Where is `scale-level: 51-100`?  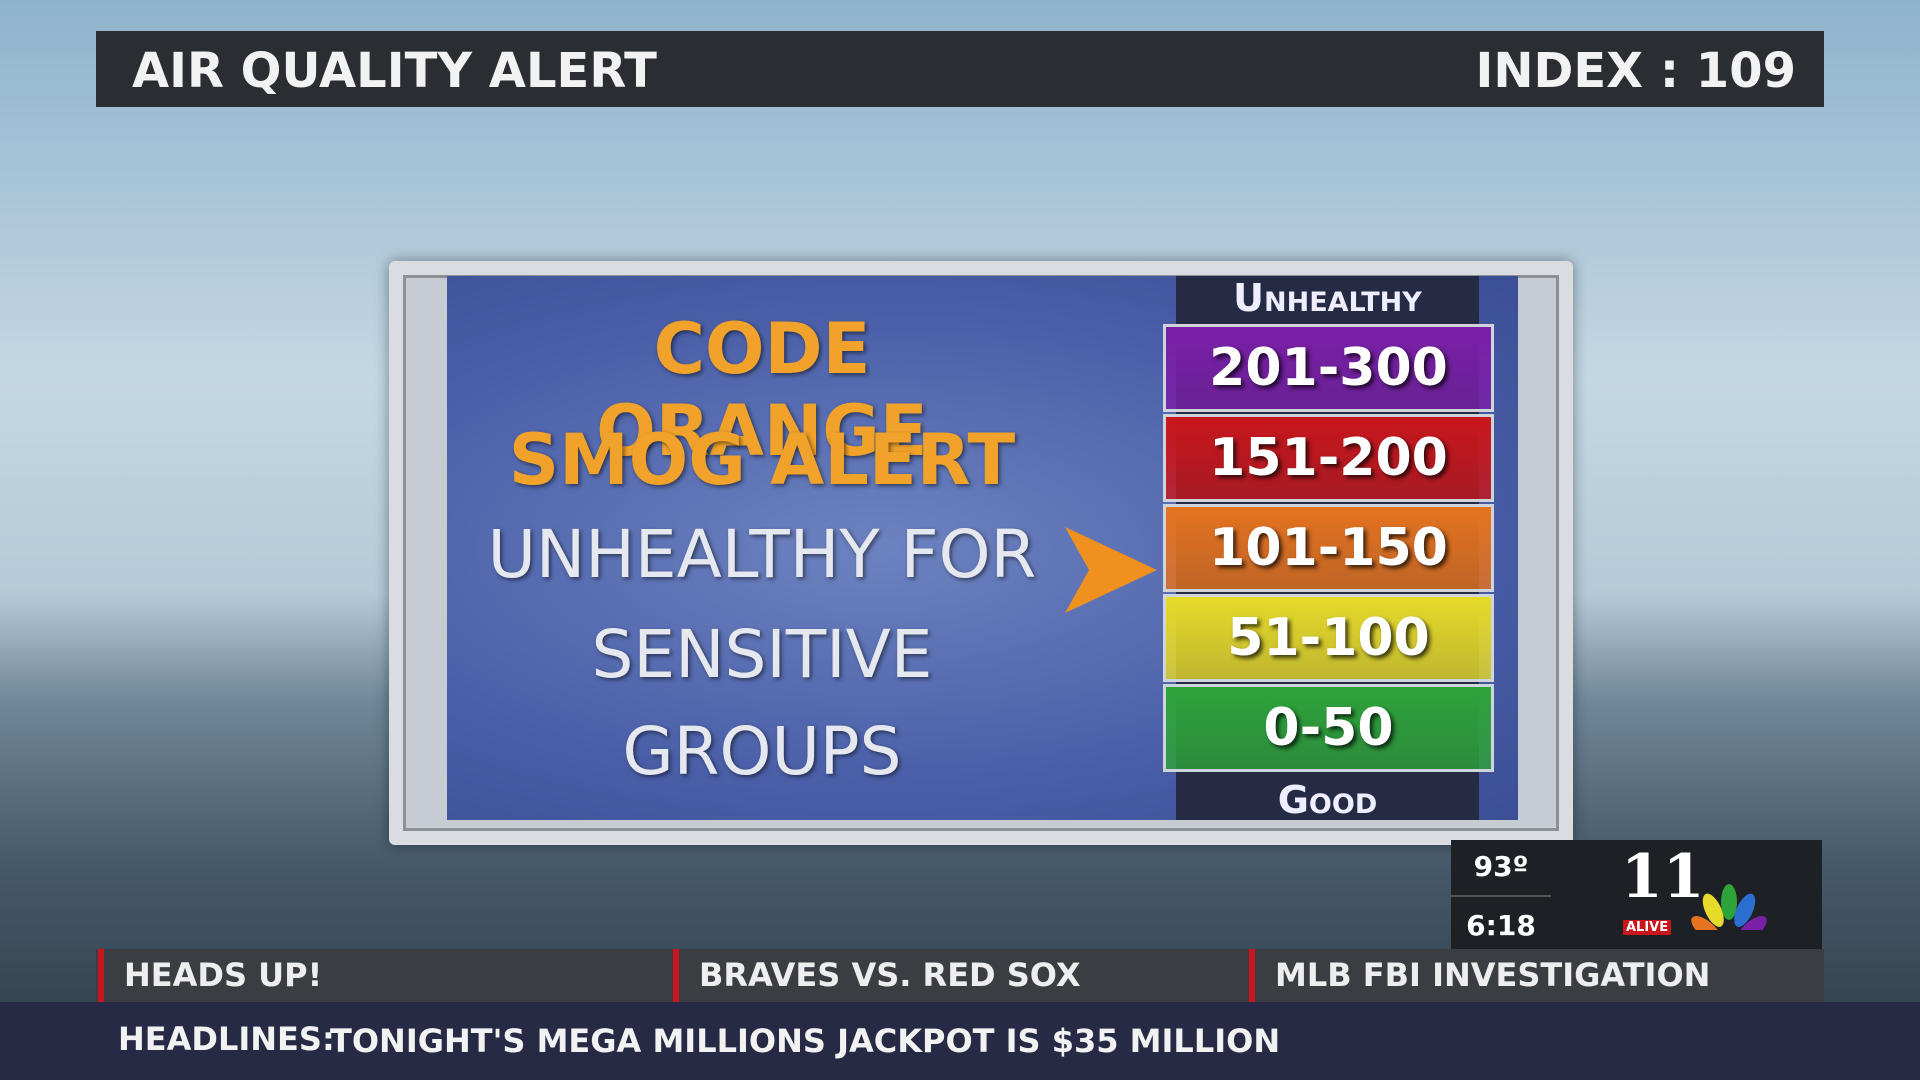
scale-level: 51-100 is located at coordinates (1328, 638).